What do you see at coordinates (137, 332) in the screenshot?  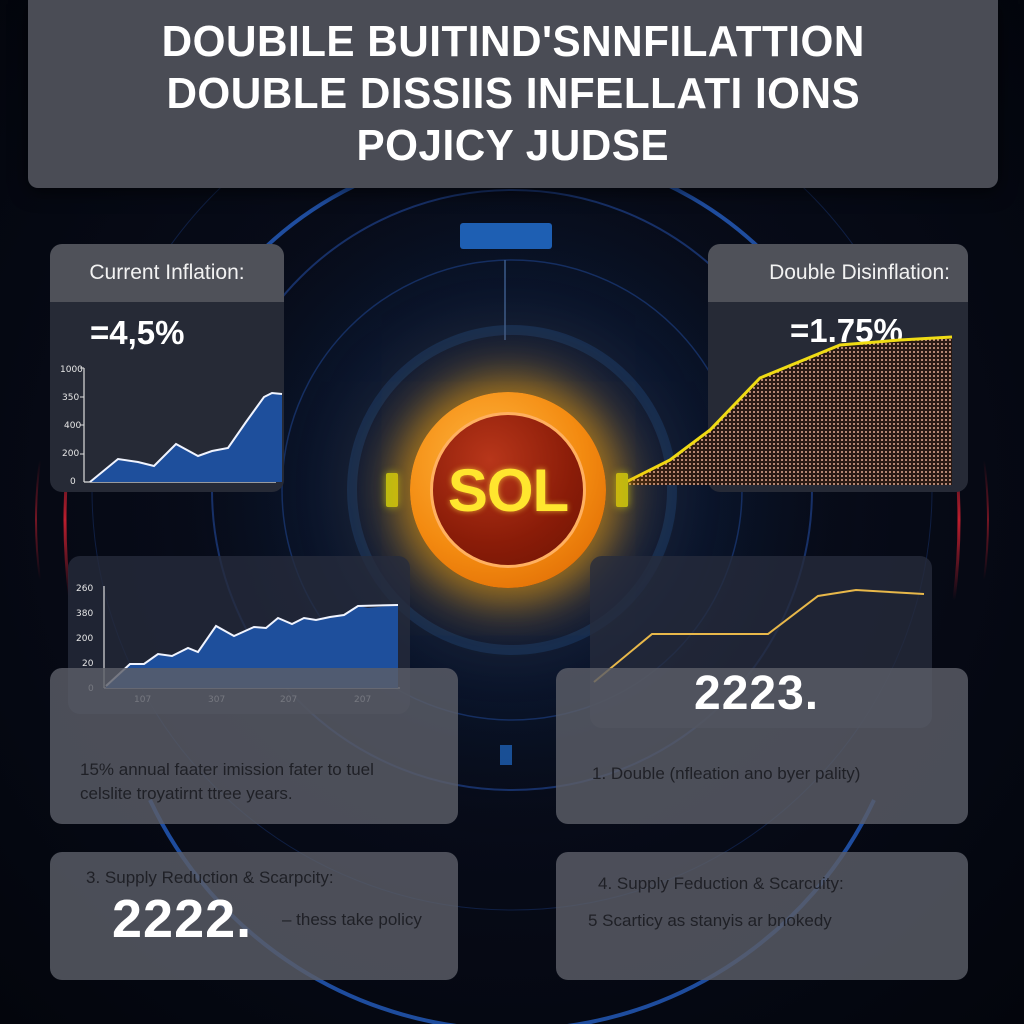 I see `inflation-value: =4,5%` at bounding box center [137, 332].